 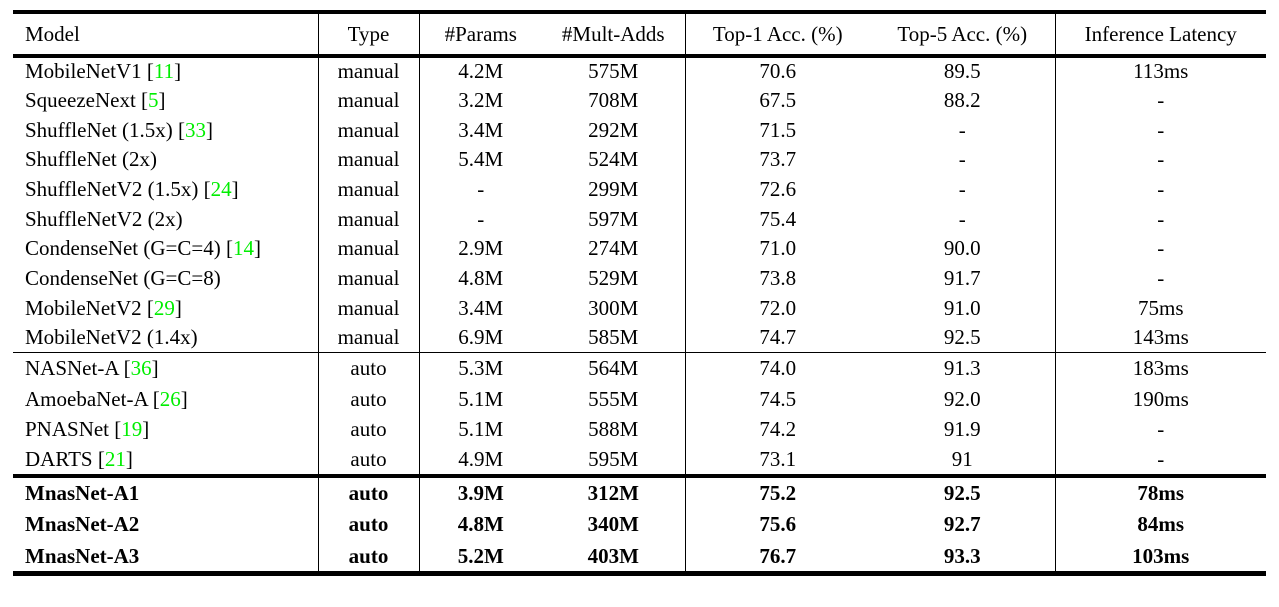 What do you see at coordinates (614, 525) in the screenshot?
I see `cell-mult-adds: 340M` at bounding box center [614, 525].